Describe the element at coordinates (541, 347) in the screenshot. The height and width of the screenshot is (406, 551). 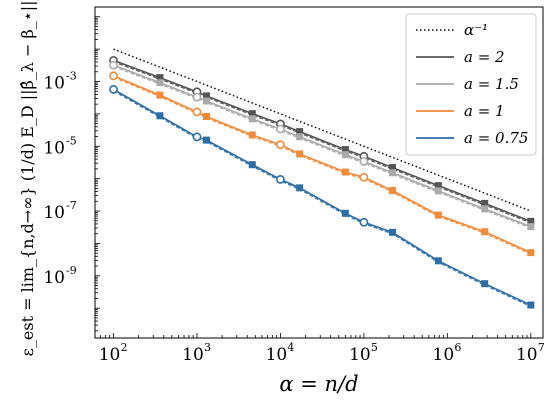
I see `x-tick-exponent: 7` at that location.